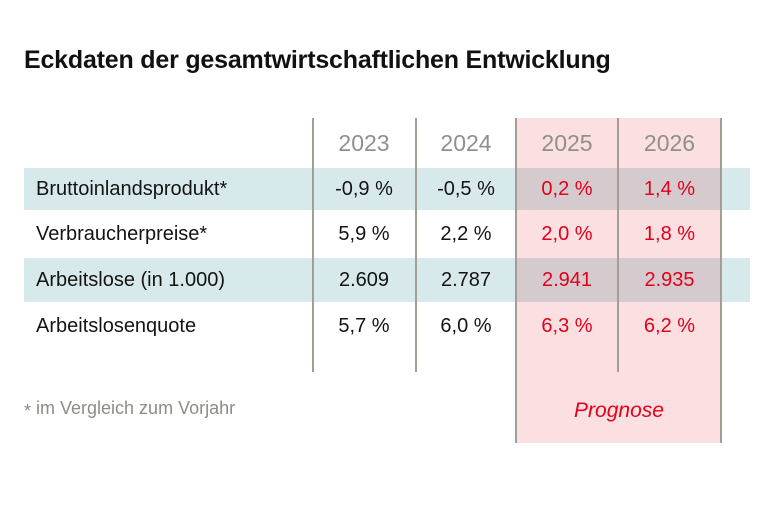  I want to click on footnote-text: im Vergleich zum Vorjahr, so click(136, 408).